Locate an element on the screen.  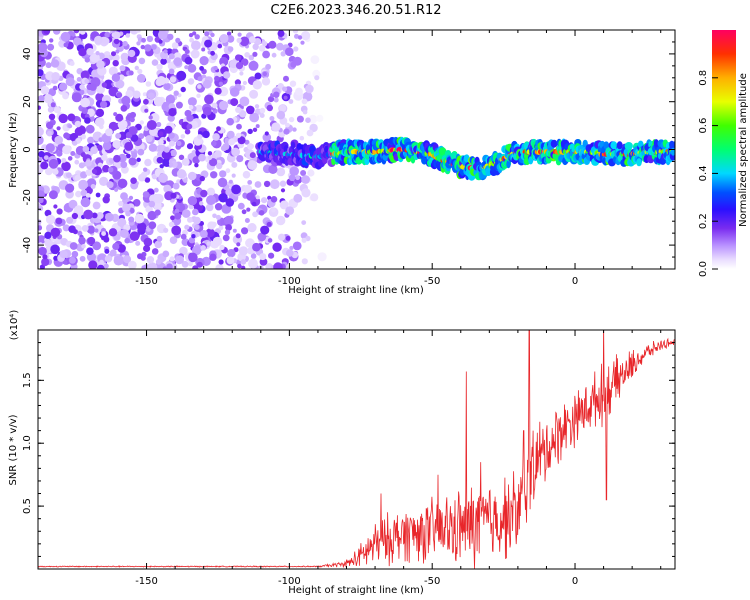
y-tick-label: 40 is located at coordinates (27, 54).